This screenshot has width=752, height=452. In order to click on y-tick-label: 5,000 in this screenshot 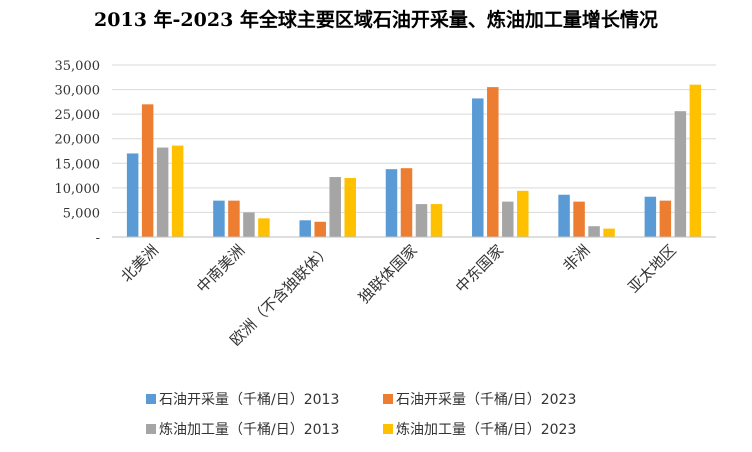, I will do `click(81, 213)`.